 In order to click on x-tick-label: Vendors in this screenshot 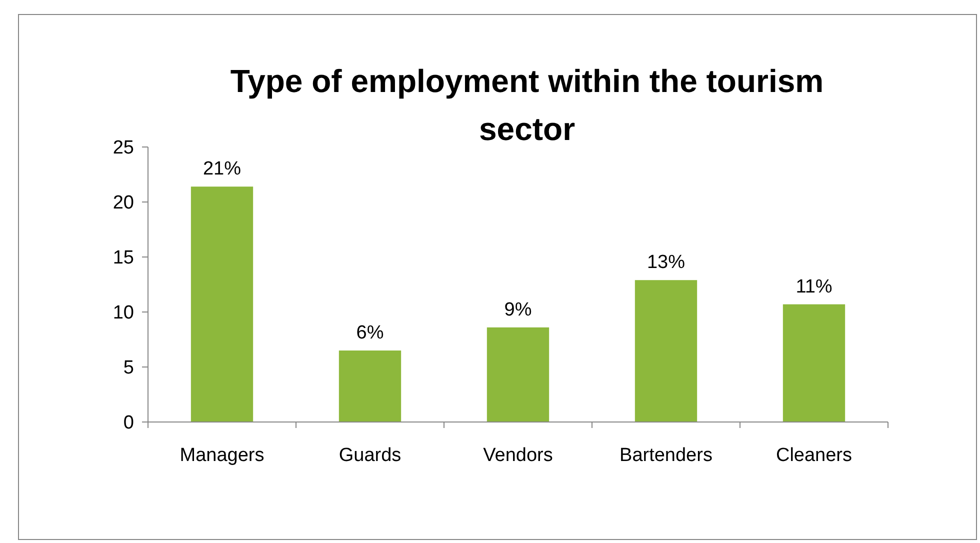, I will do `click(518, 455)`.